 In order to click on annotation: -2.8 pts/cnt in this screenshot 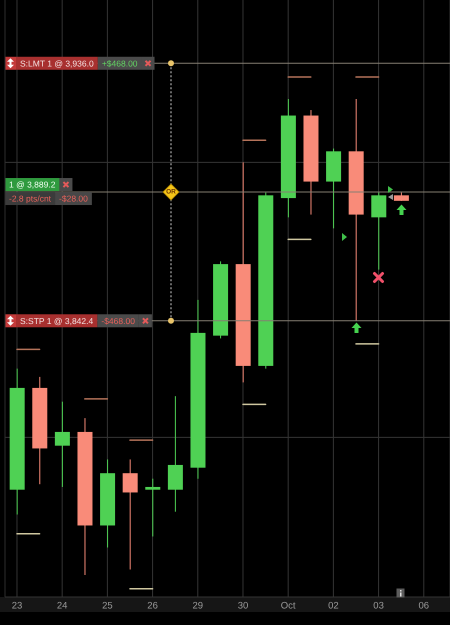, I will do `click(30, 199)`.